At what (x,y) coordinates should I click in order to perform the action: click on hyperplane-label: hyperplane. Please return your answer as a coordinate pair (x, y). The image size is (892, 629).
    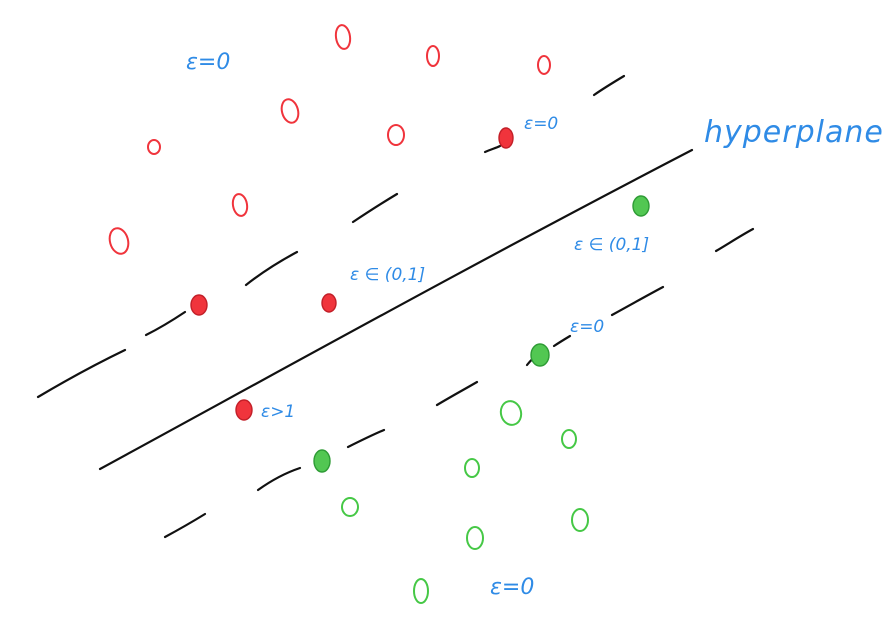
    Looking at the image, I should click on (794, 132).